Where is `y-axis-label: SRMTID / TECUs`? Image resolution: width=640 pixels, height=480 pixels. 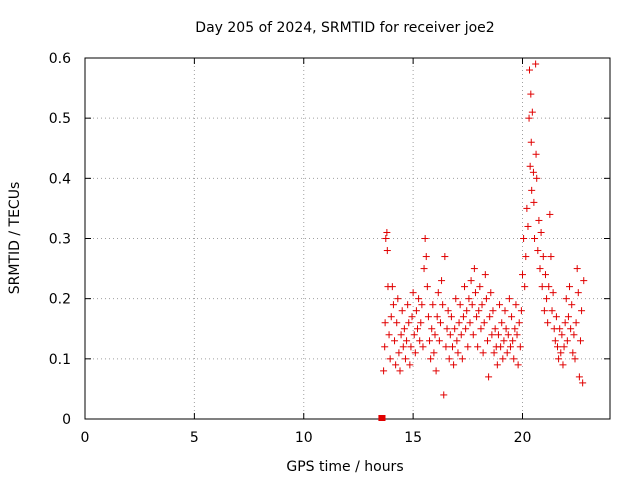 y-axis-label: SRMTID / TECUs is located at coordinates (15, 238).